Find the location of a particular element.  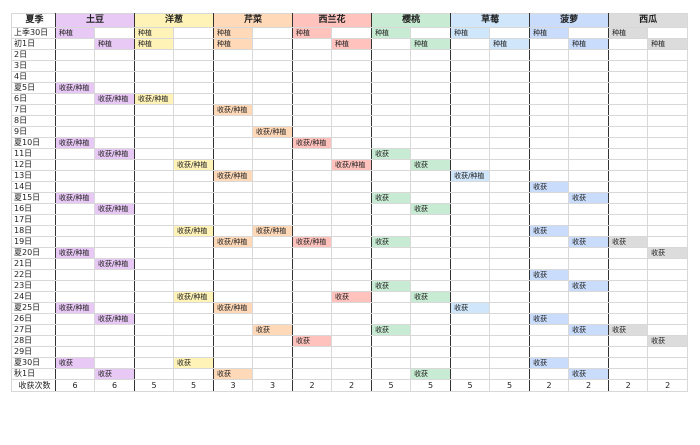

date-cell: 21日 is located at coordinates (33, 264).